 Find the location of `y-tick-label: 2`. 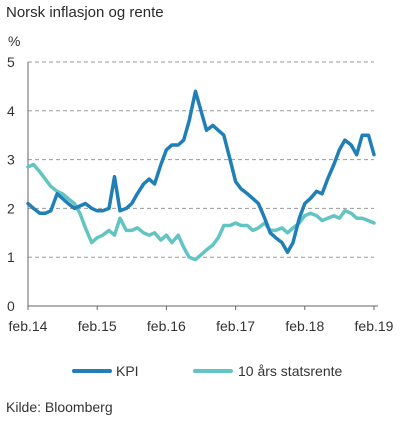

y-tick-label: 2 is located at coordinates (11, 208).